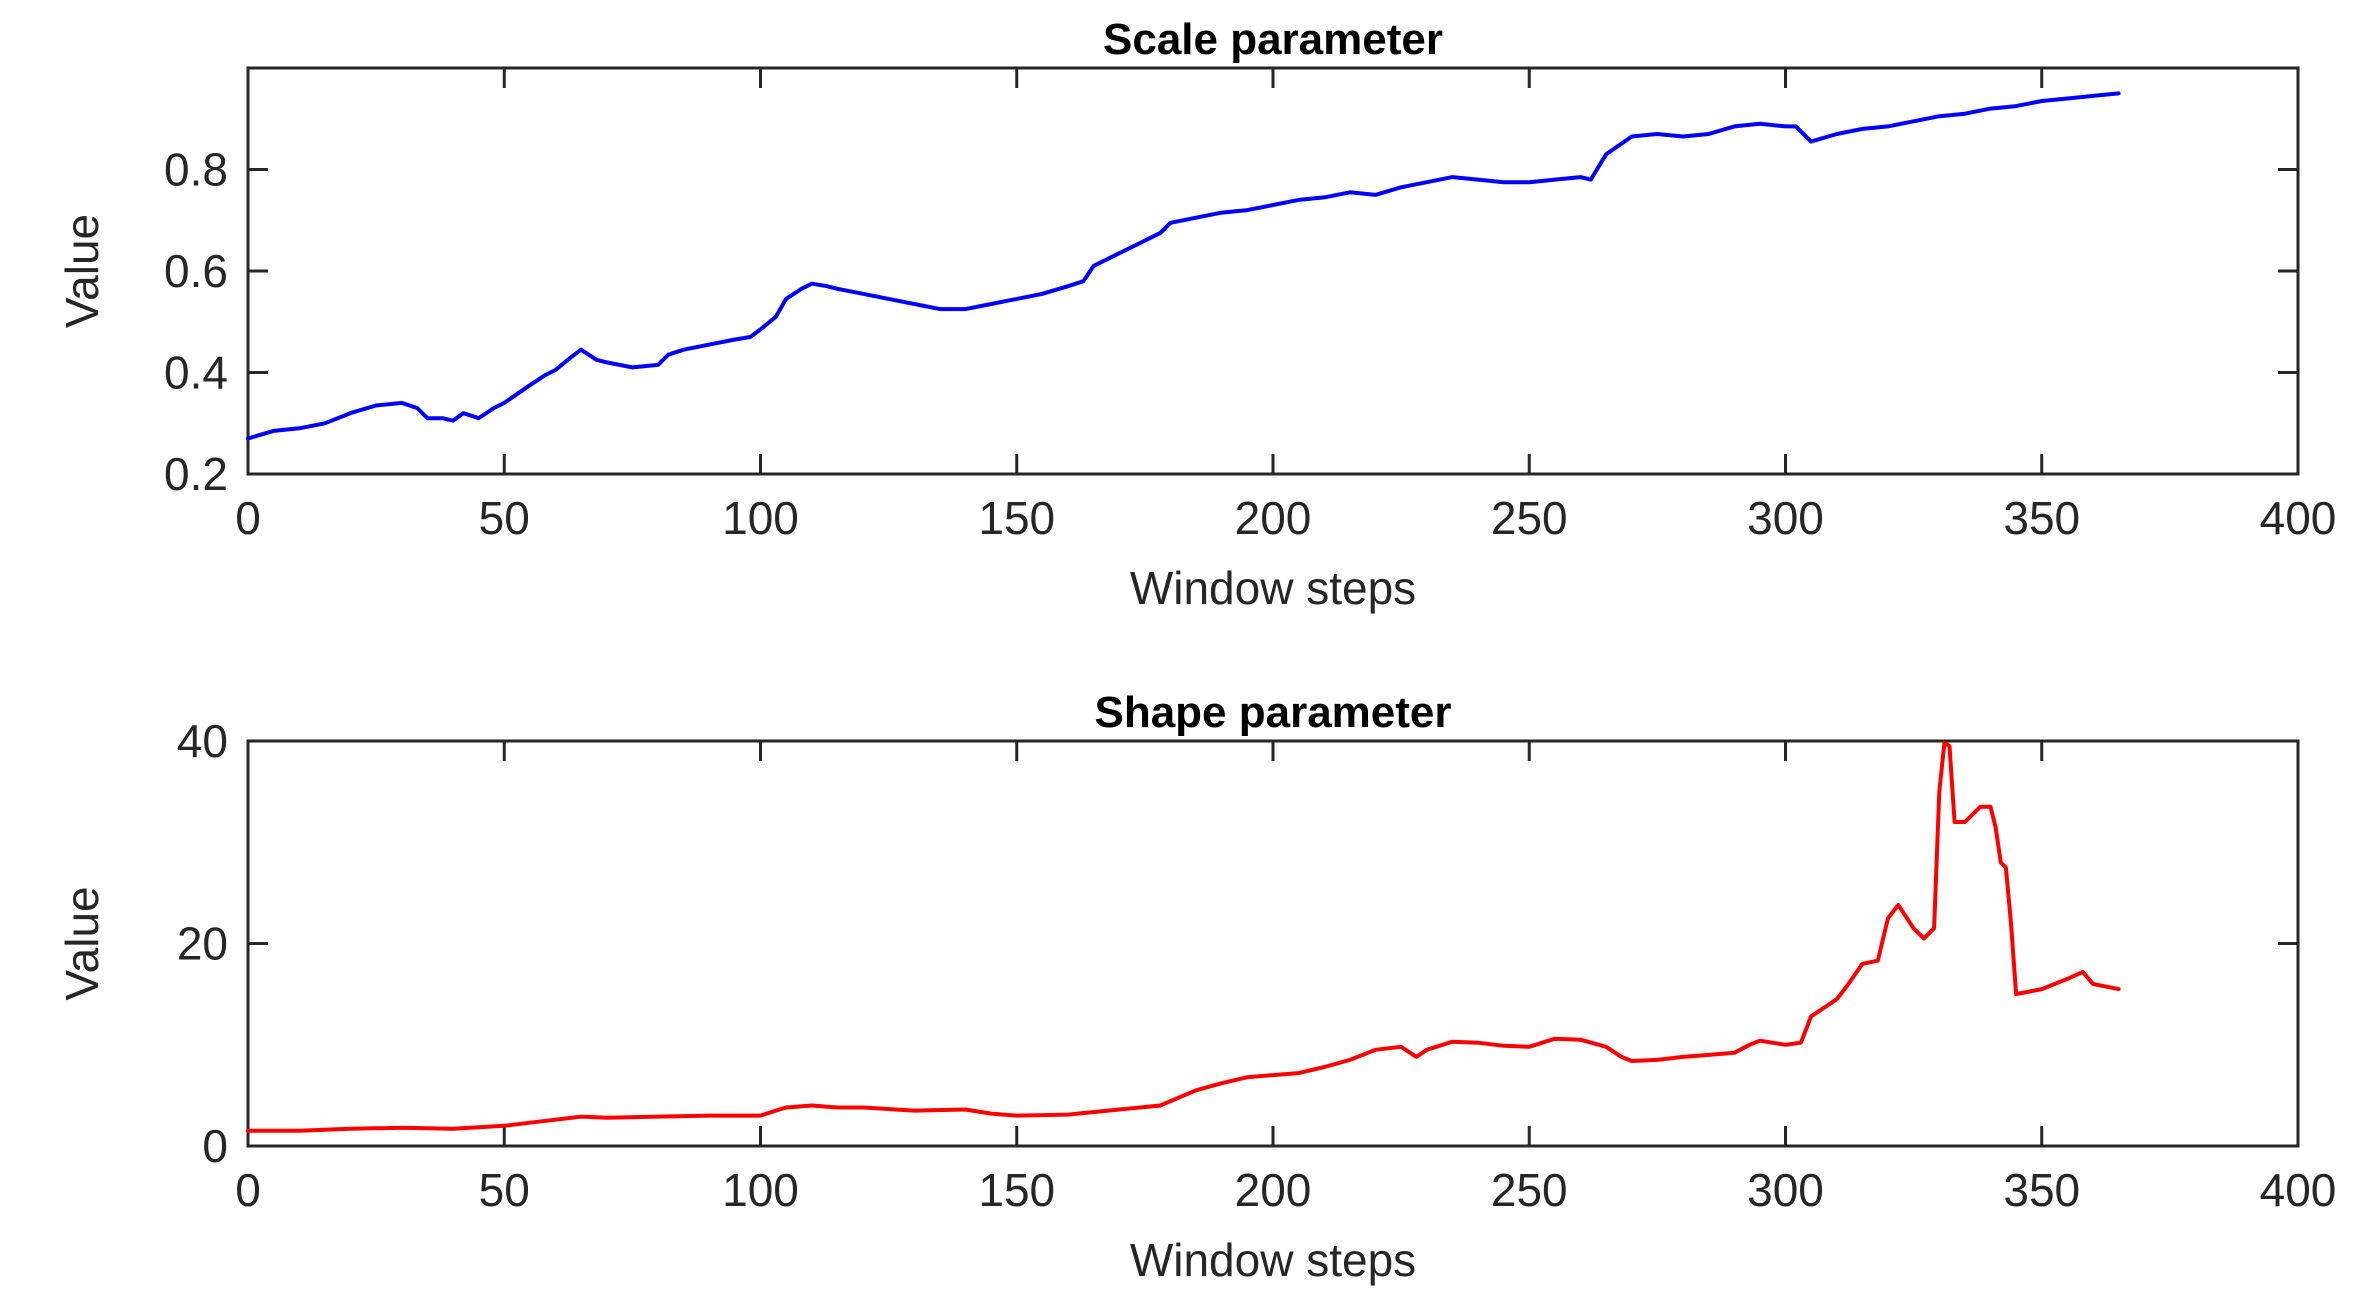  What do you see at coordinates (248, 518) in the screenshot?
I see `scale-x-tick-label: 0` at bounding box center [248, 518].